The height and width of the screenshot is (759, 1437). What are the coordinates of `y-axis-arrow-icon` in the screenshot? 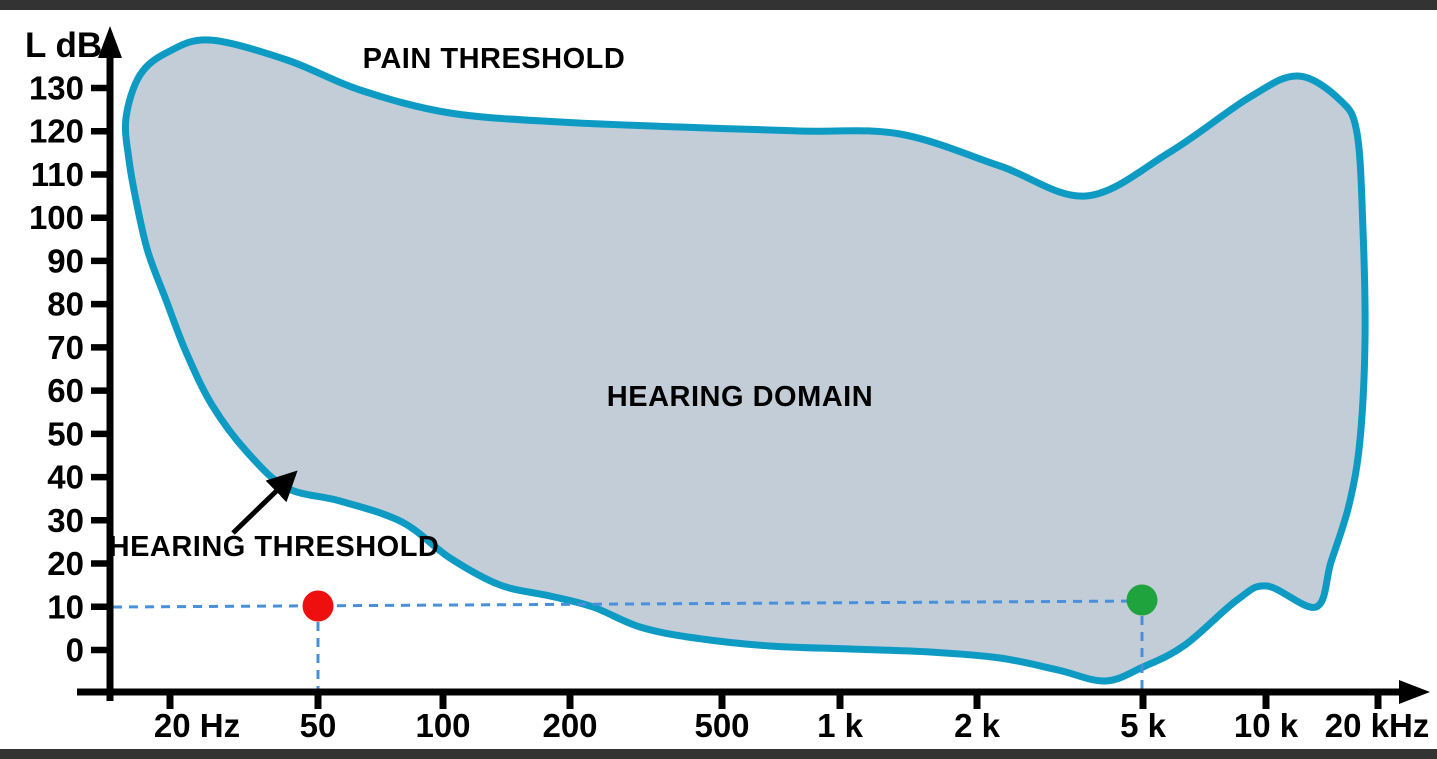 It's located at (110, 42).